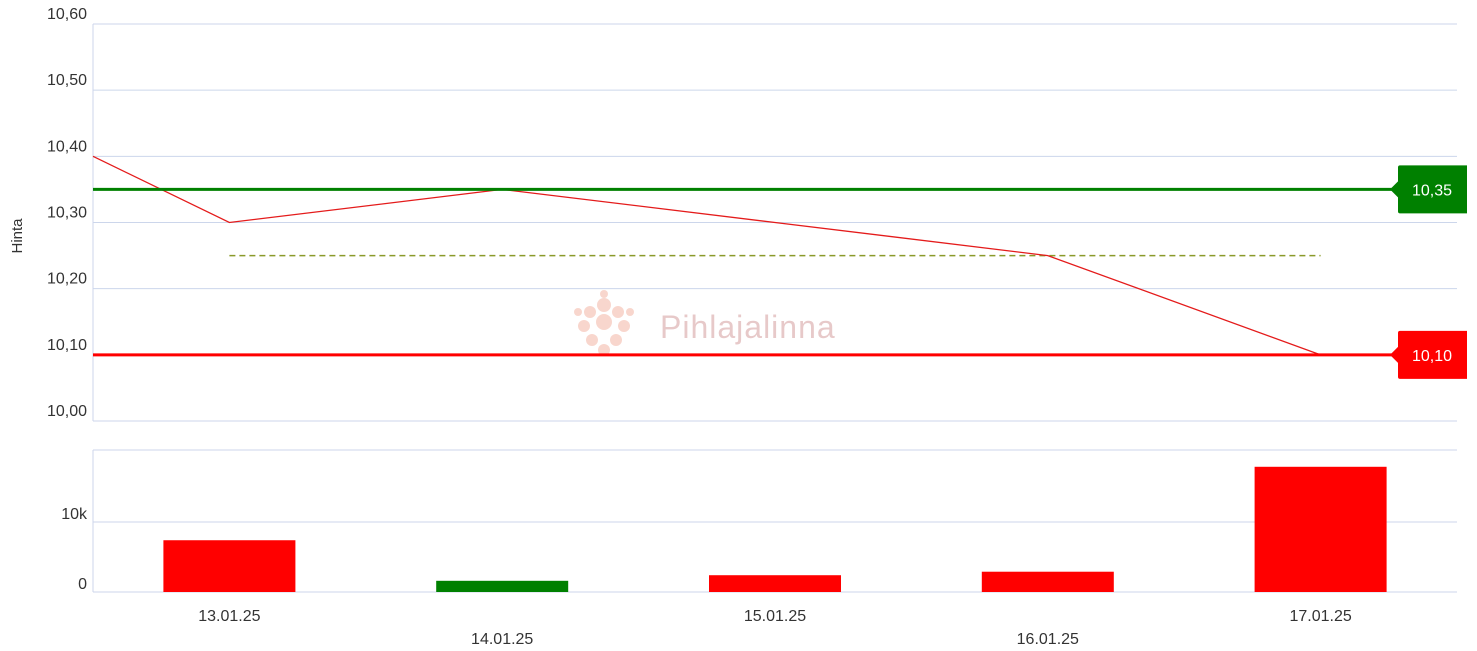  I want to click on x-tick-label: 17.01.25, so click(1320, 616).